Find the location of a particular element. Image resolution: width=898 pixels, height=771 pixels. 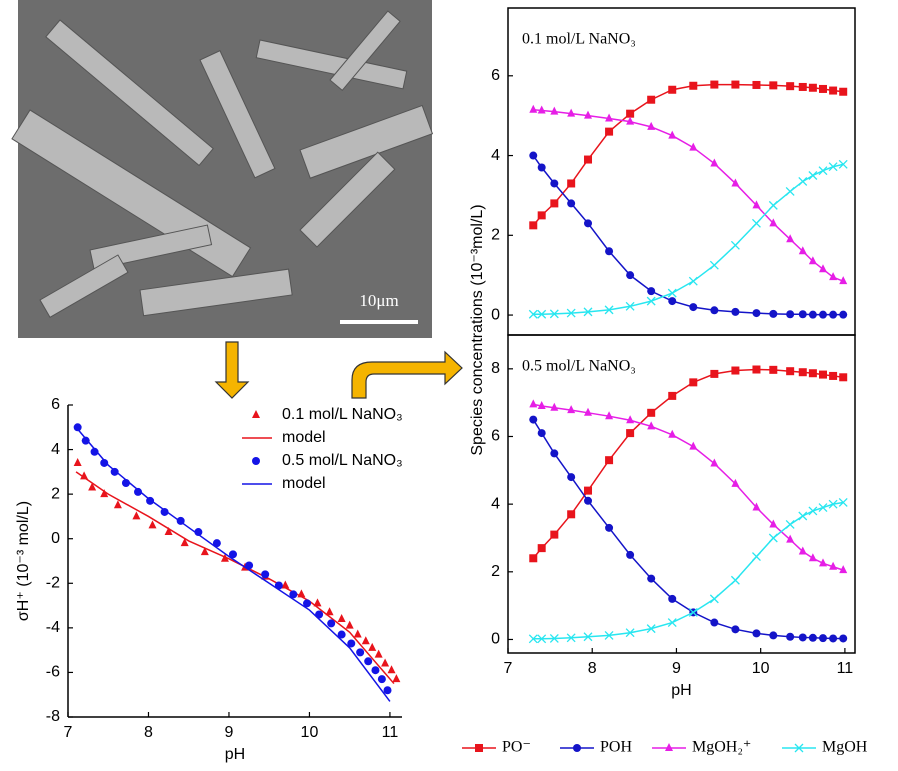

y-tick-label: -8 is located at coordinates (53, 716).